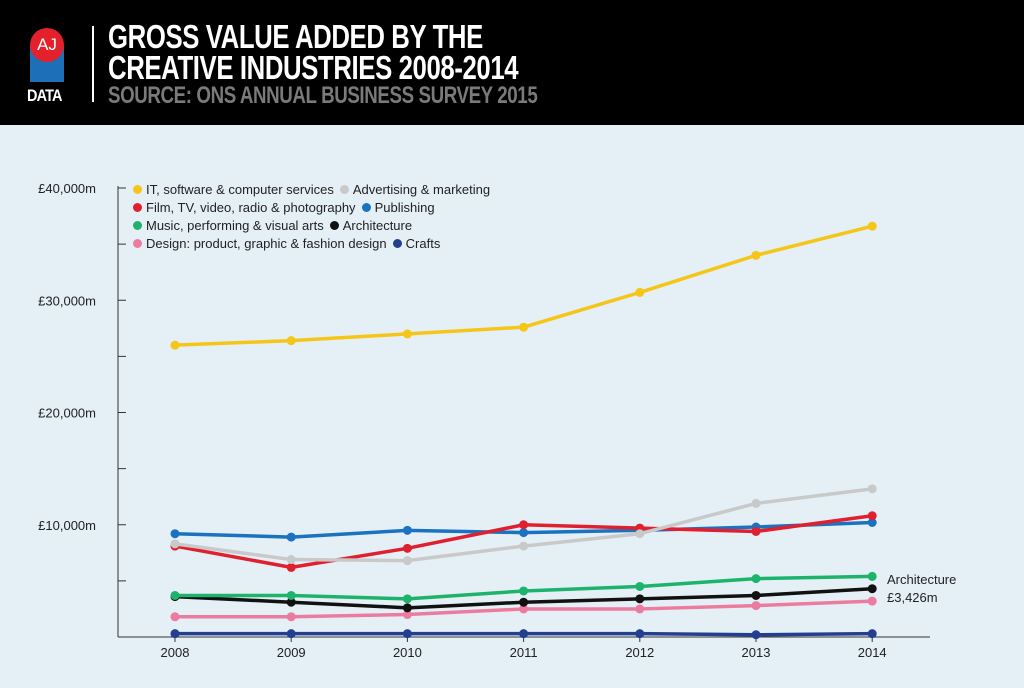 The height and width of the screenshot is (688, 1024). I want to click on x-tick-label: 2013, so click(756, 652).